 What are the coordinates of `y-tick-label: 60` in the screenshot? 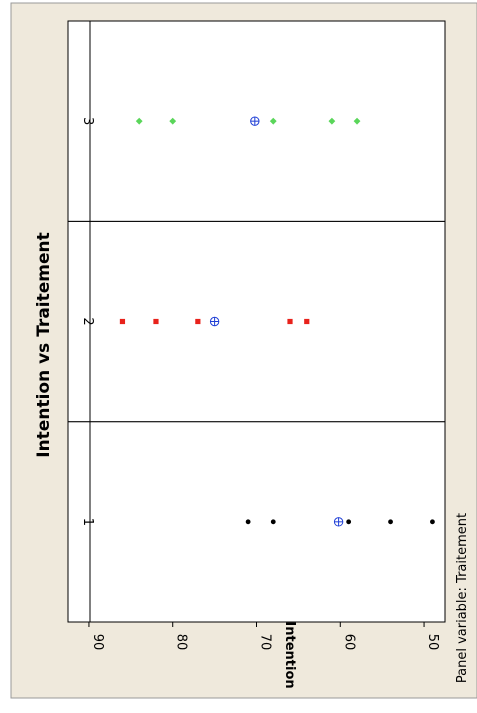 It's located at (348, 642).